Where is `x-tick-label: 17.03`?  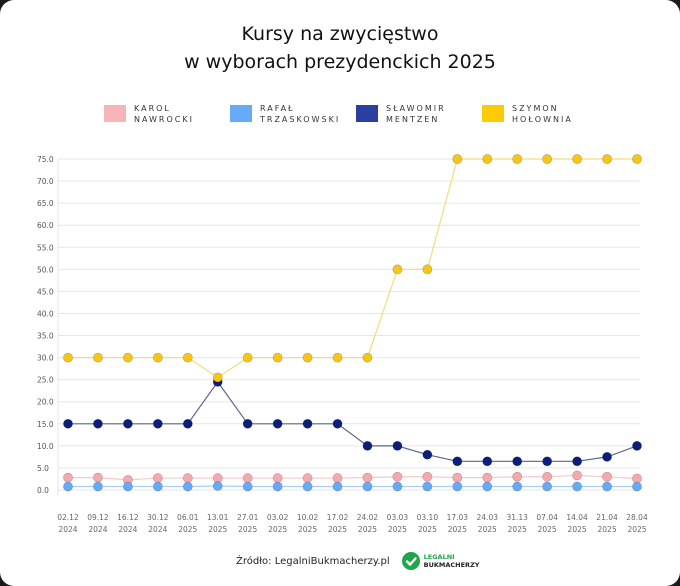
x-tick-label: 17.03 is located at coordinates (458, 517).